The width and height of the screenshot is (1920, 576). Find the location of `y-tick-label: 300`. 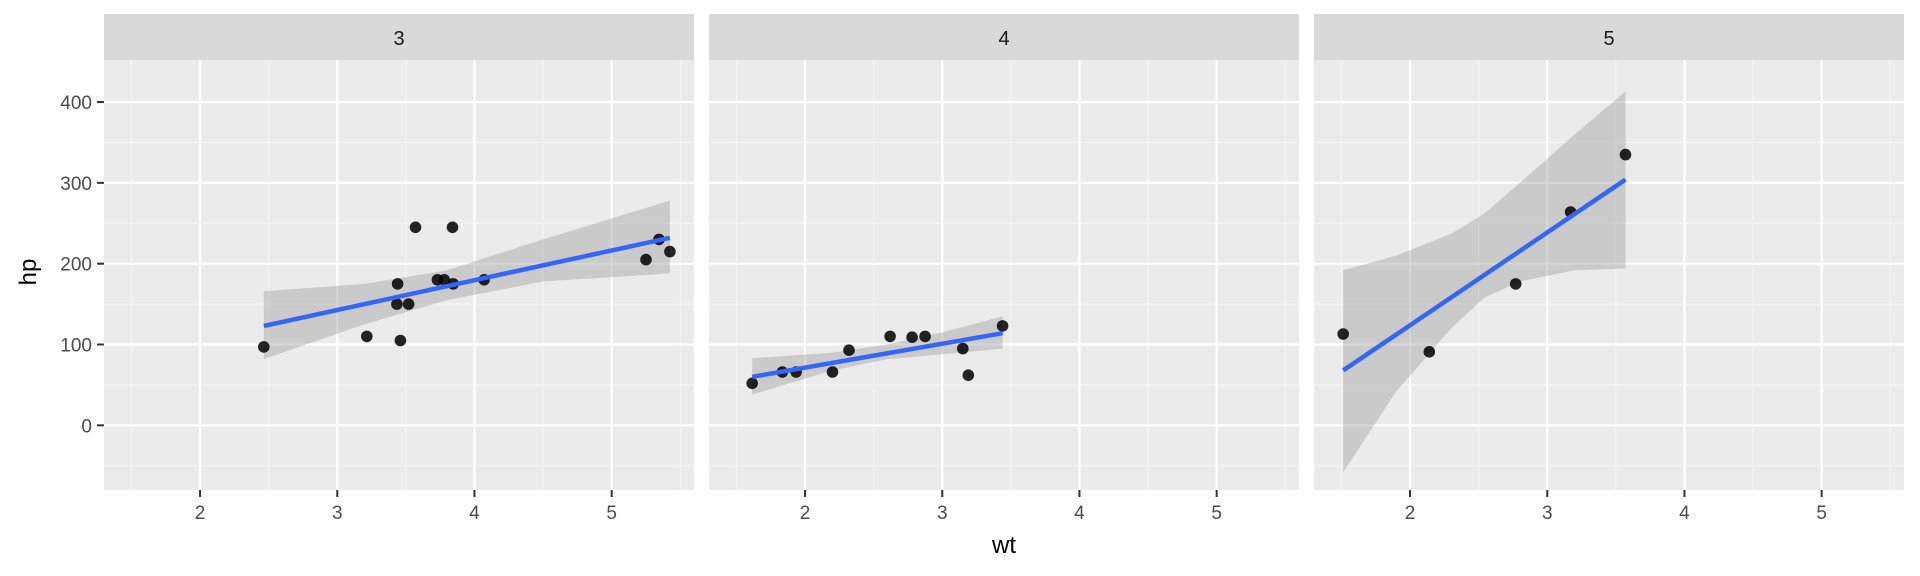

y-tick-label: 300 is located at coordinates (76, 184).